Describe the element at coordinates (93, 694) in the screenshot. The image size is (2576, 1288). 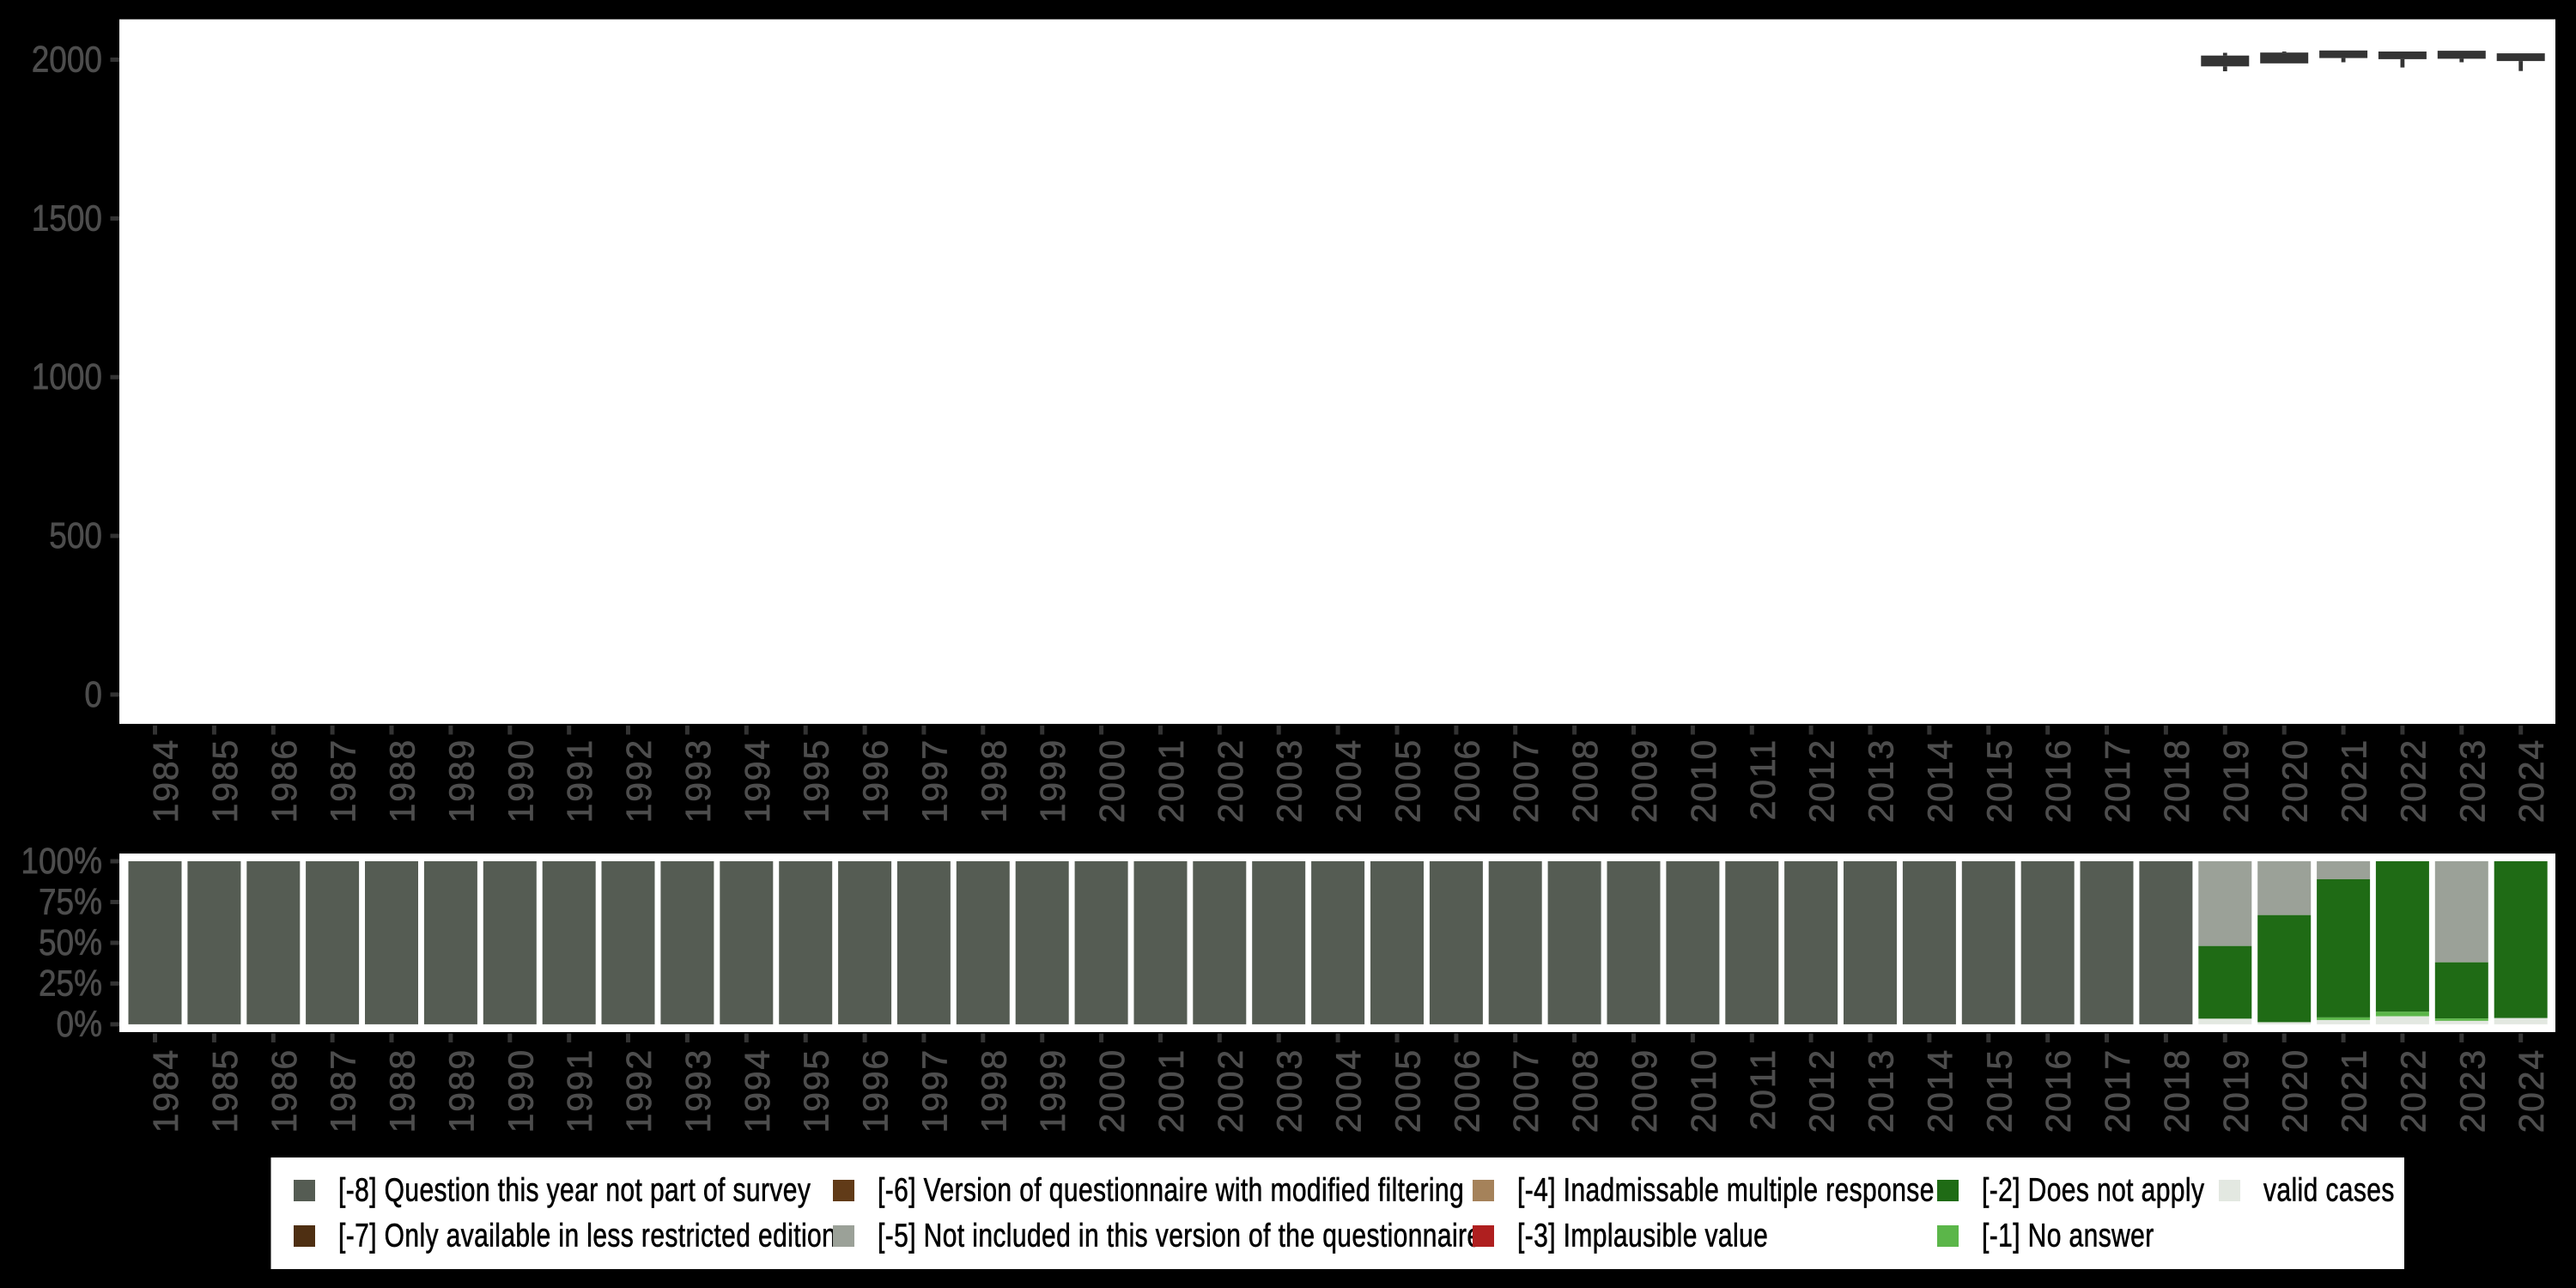
I see `svg-text: 0` at that location.